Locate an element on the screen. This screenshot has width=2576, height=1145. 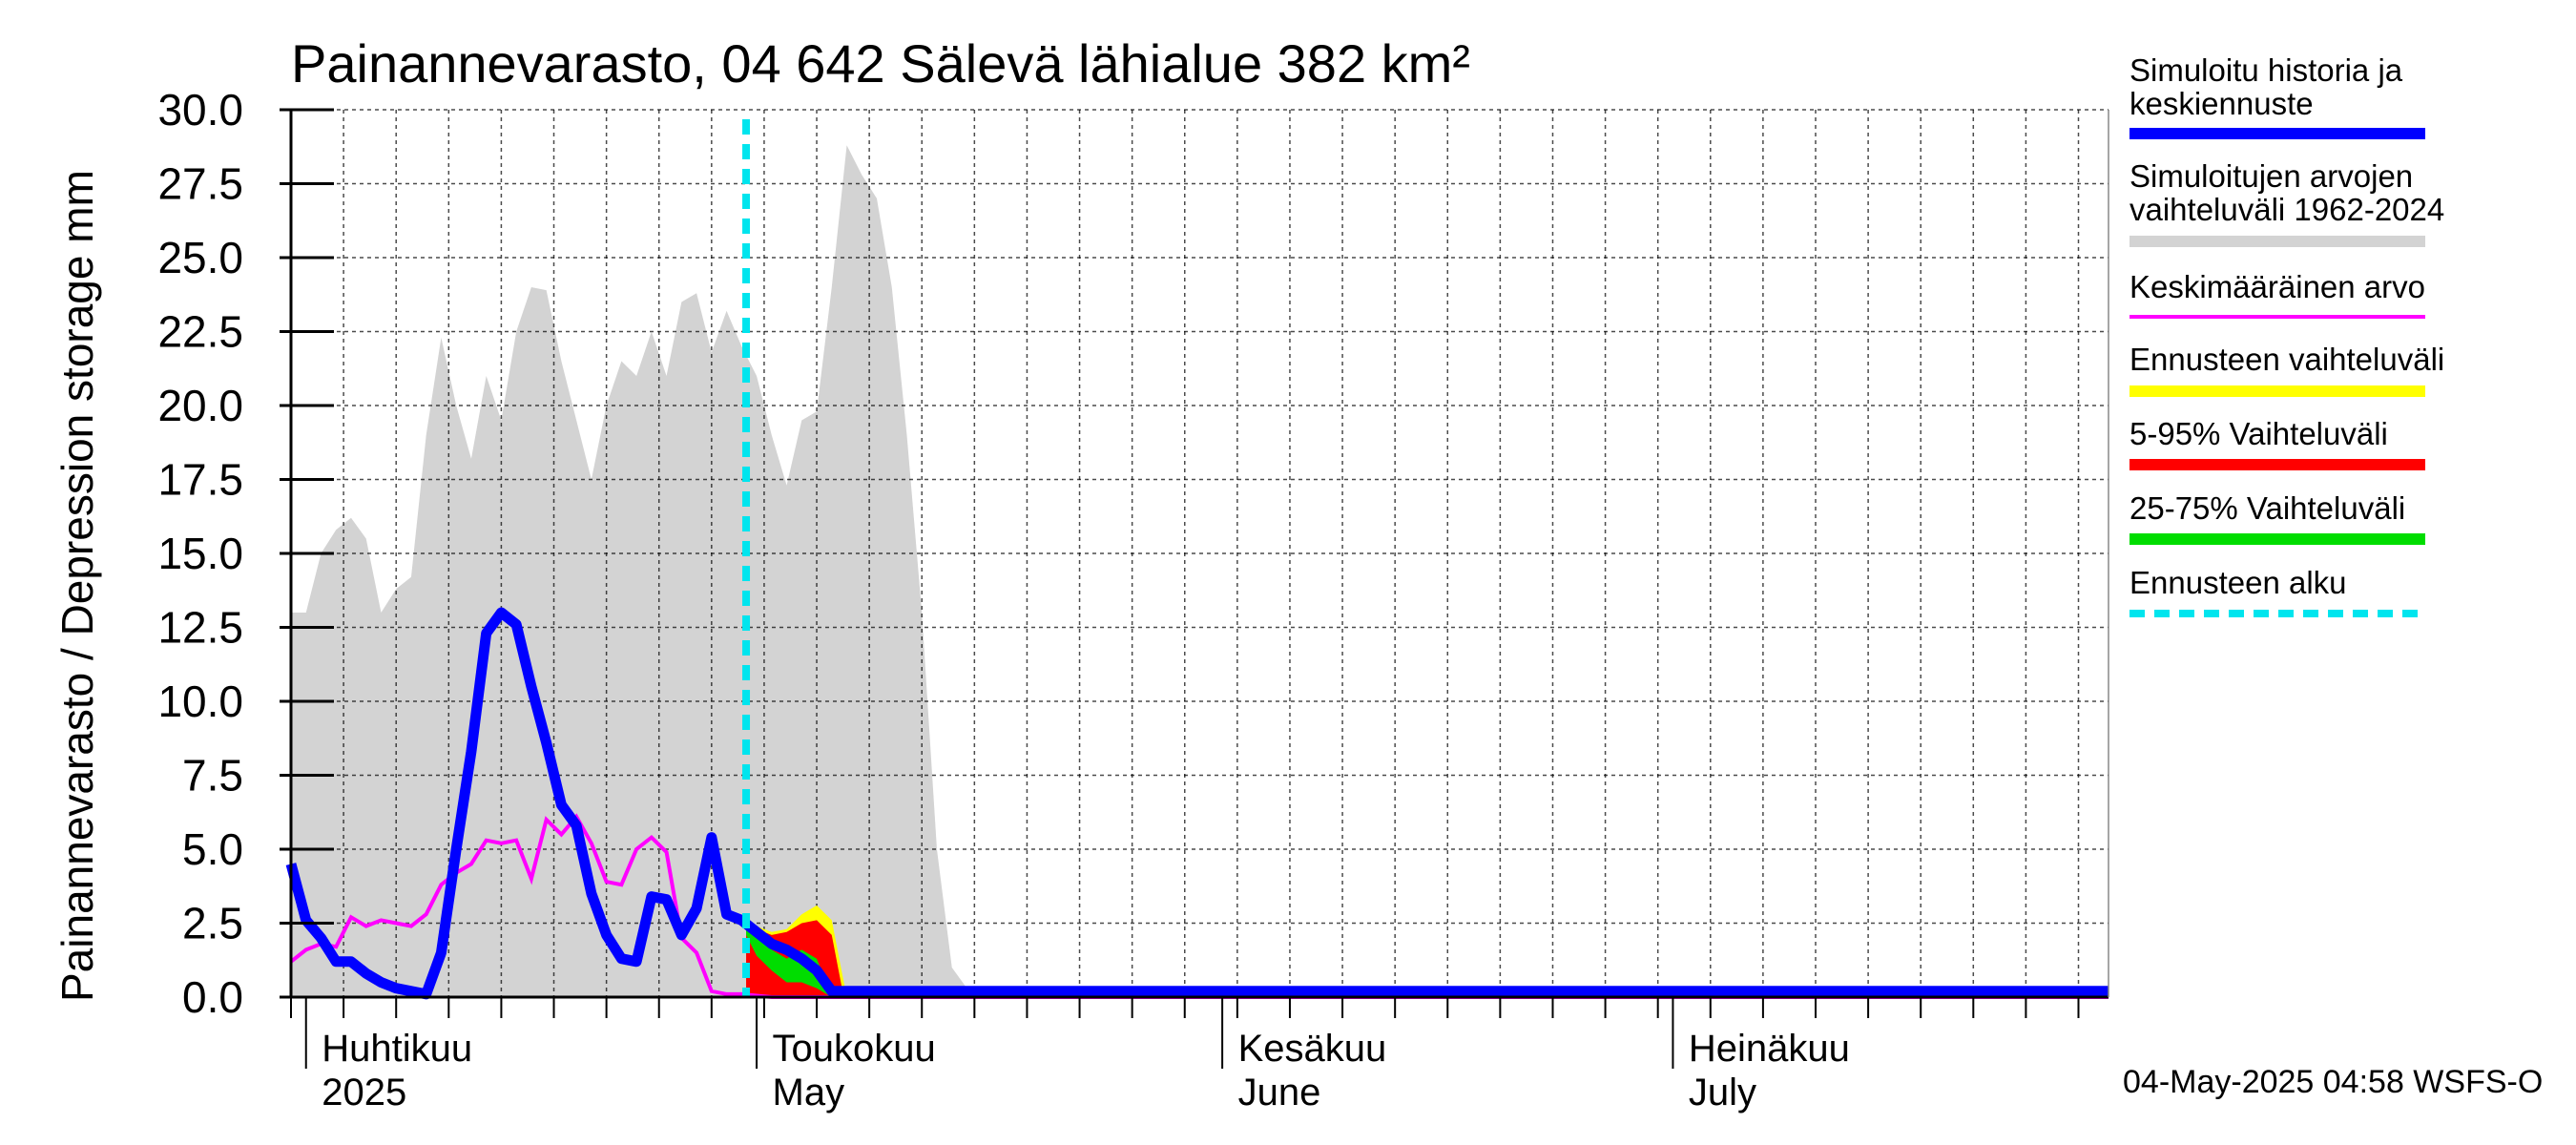
legend-label-line2: vaihteluväli 1962-2024 is located at coordinates (2286, 210).